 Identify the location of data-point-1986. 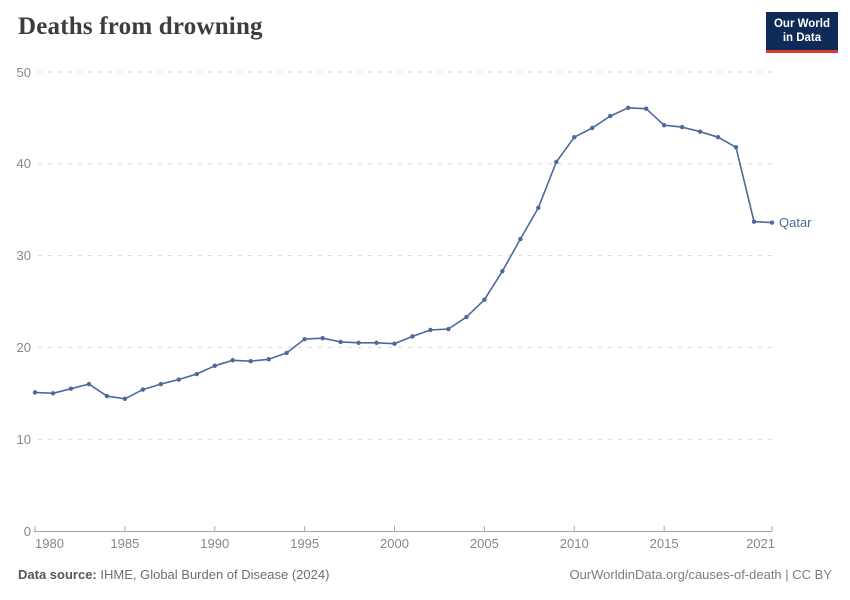
(143, 389).